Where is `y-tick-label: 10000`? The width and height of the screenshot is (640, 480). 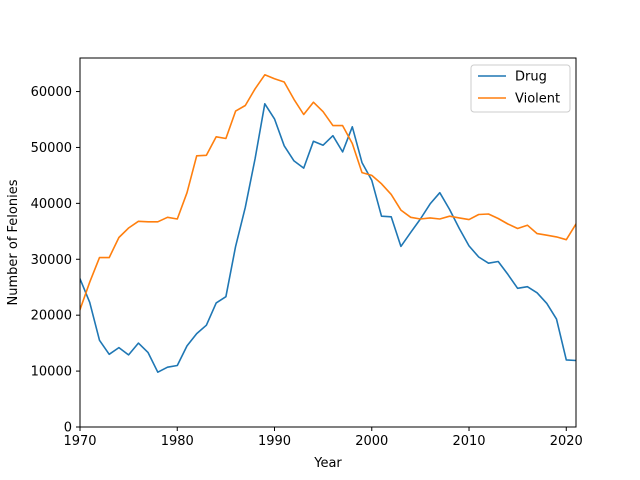 y-tick-label: 10000 is located at coordinates (51, 372).